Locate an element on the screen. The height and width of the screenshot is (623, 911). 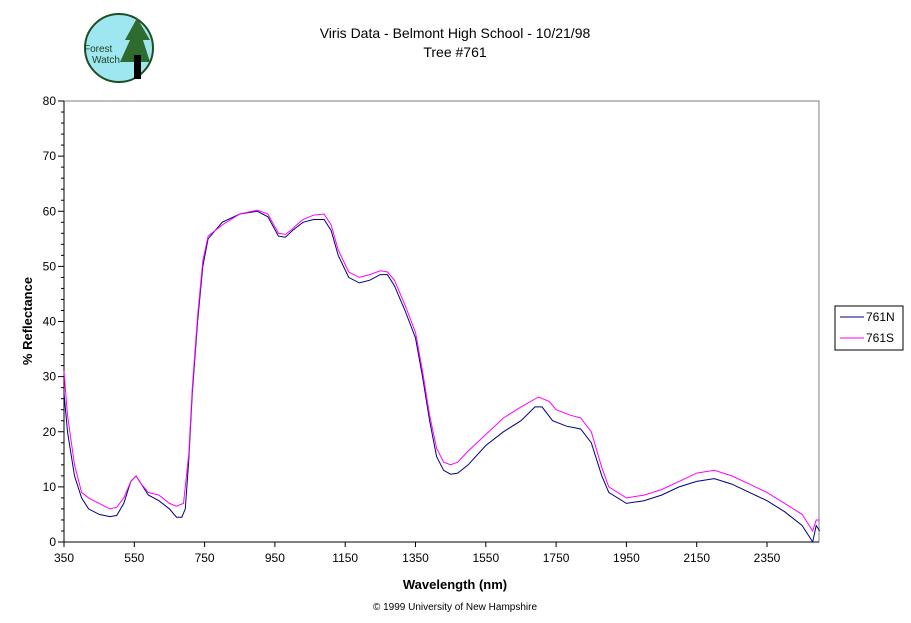
legend: 761N 761S is located at coordinates (869, 328).